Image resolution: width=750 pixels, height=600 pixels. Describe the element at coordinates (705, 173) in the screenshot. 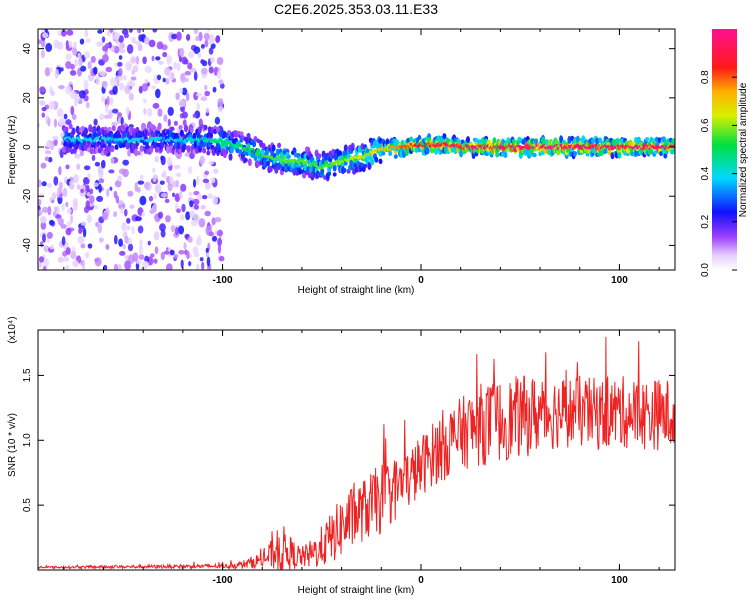

I see `colorbar-tick-label: 0.4` at that location.